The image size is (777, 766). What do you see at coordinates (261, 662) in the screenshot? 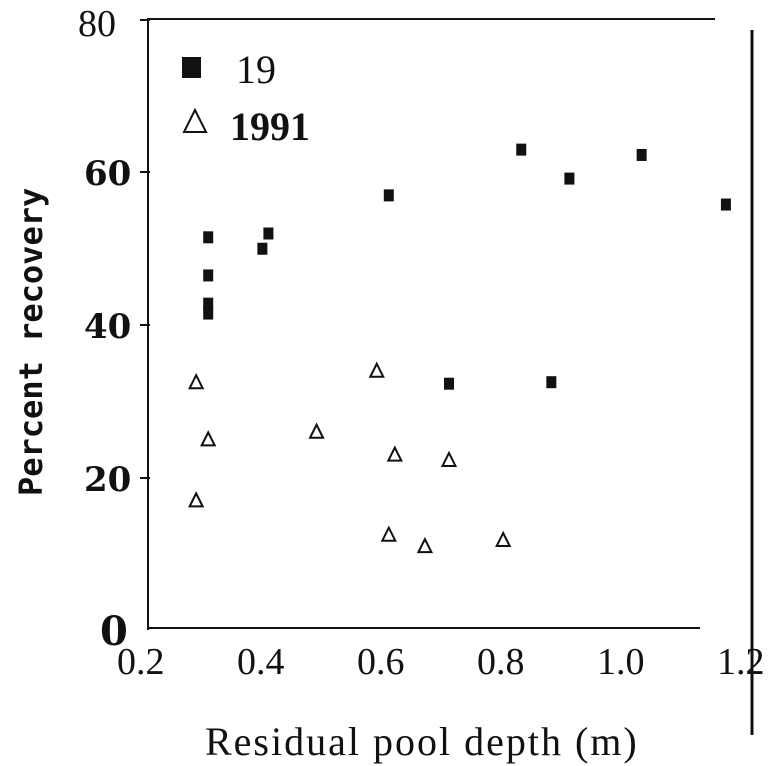
I see `x-tick-label-0-4: 0.4` at bounding box center [261, 662].